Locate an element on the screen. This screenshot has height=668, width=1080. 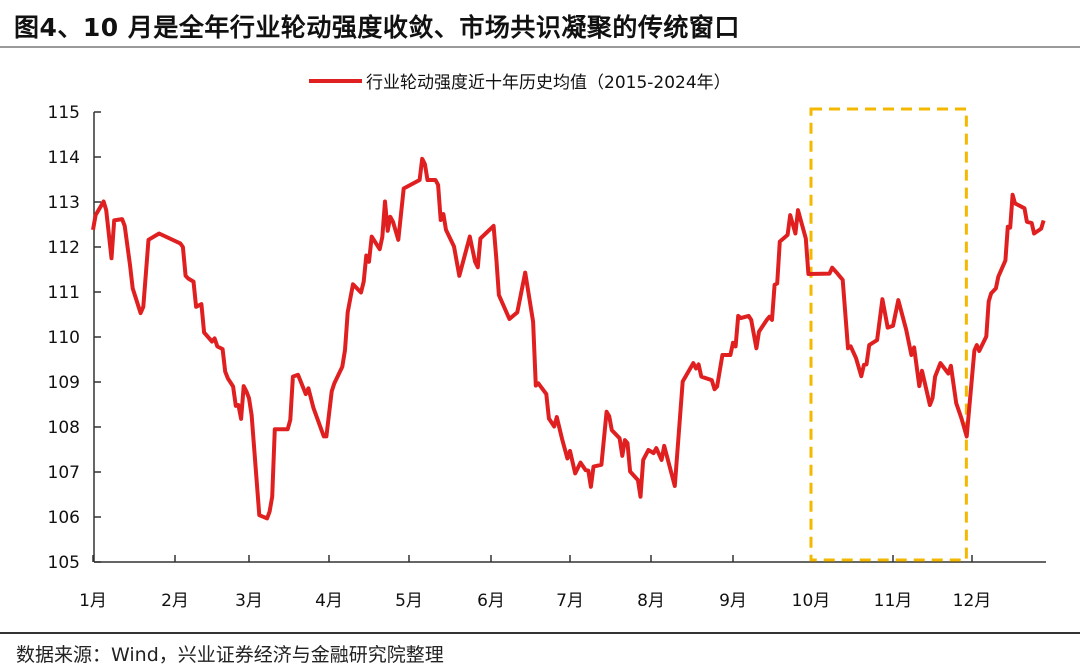
x-tick-label: 3月 is located at coordinates (249, 601).